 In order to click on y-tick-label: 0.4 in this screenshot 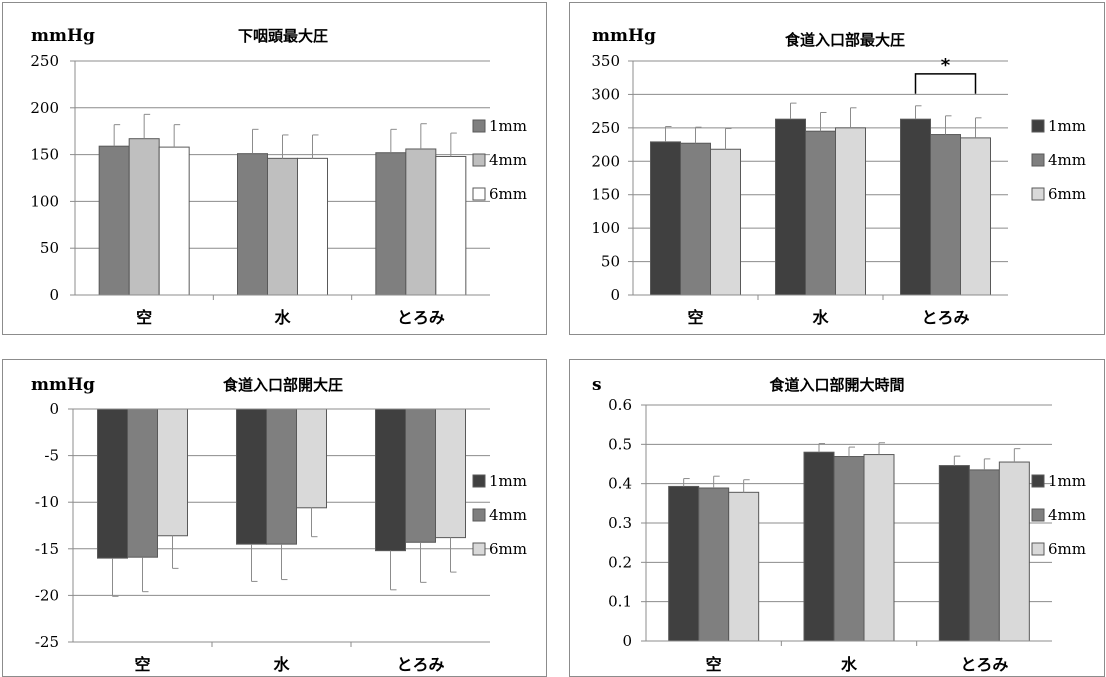, I will do `click(620, 484)`.